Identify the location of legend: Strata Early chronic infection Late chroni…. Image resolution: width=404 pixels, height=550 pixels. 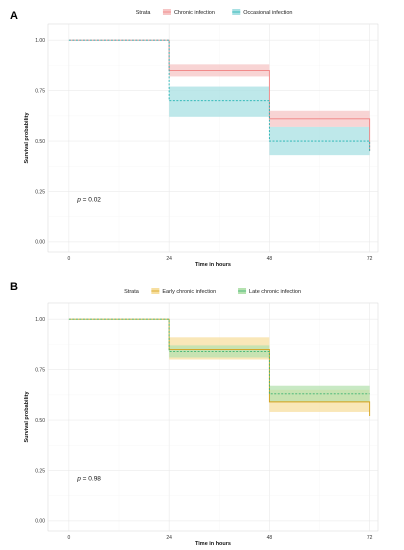
(212, 291).